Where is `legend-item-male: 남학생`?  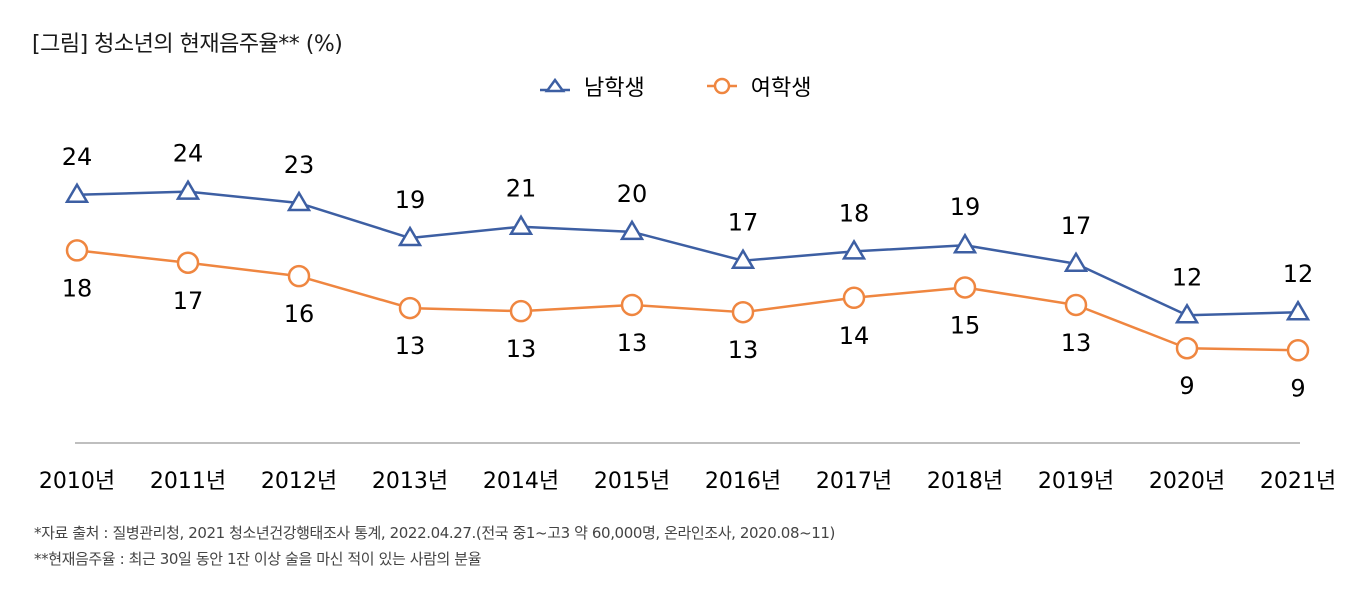 legend-item-male: 남학생 is located at coordinates (592, 86).